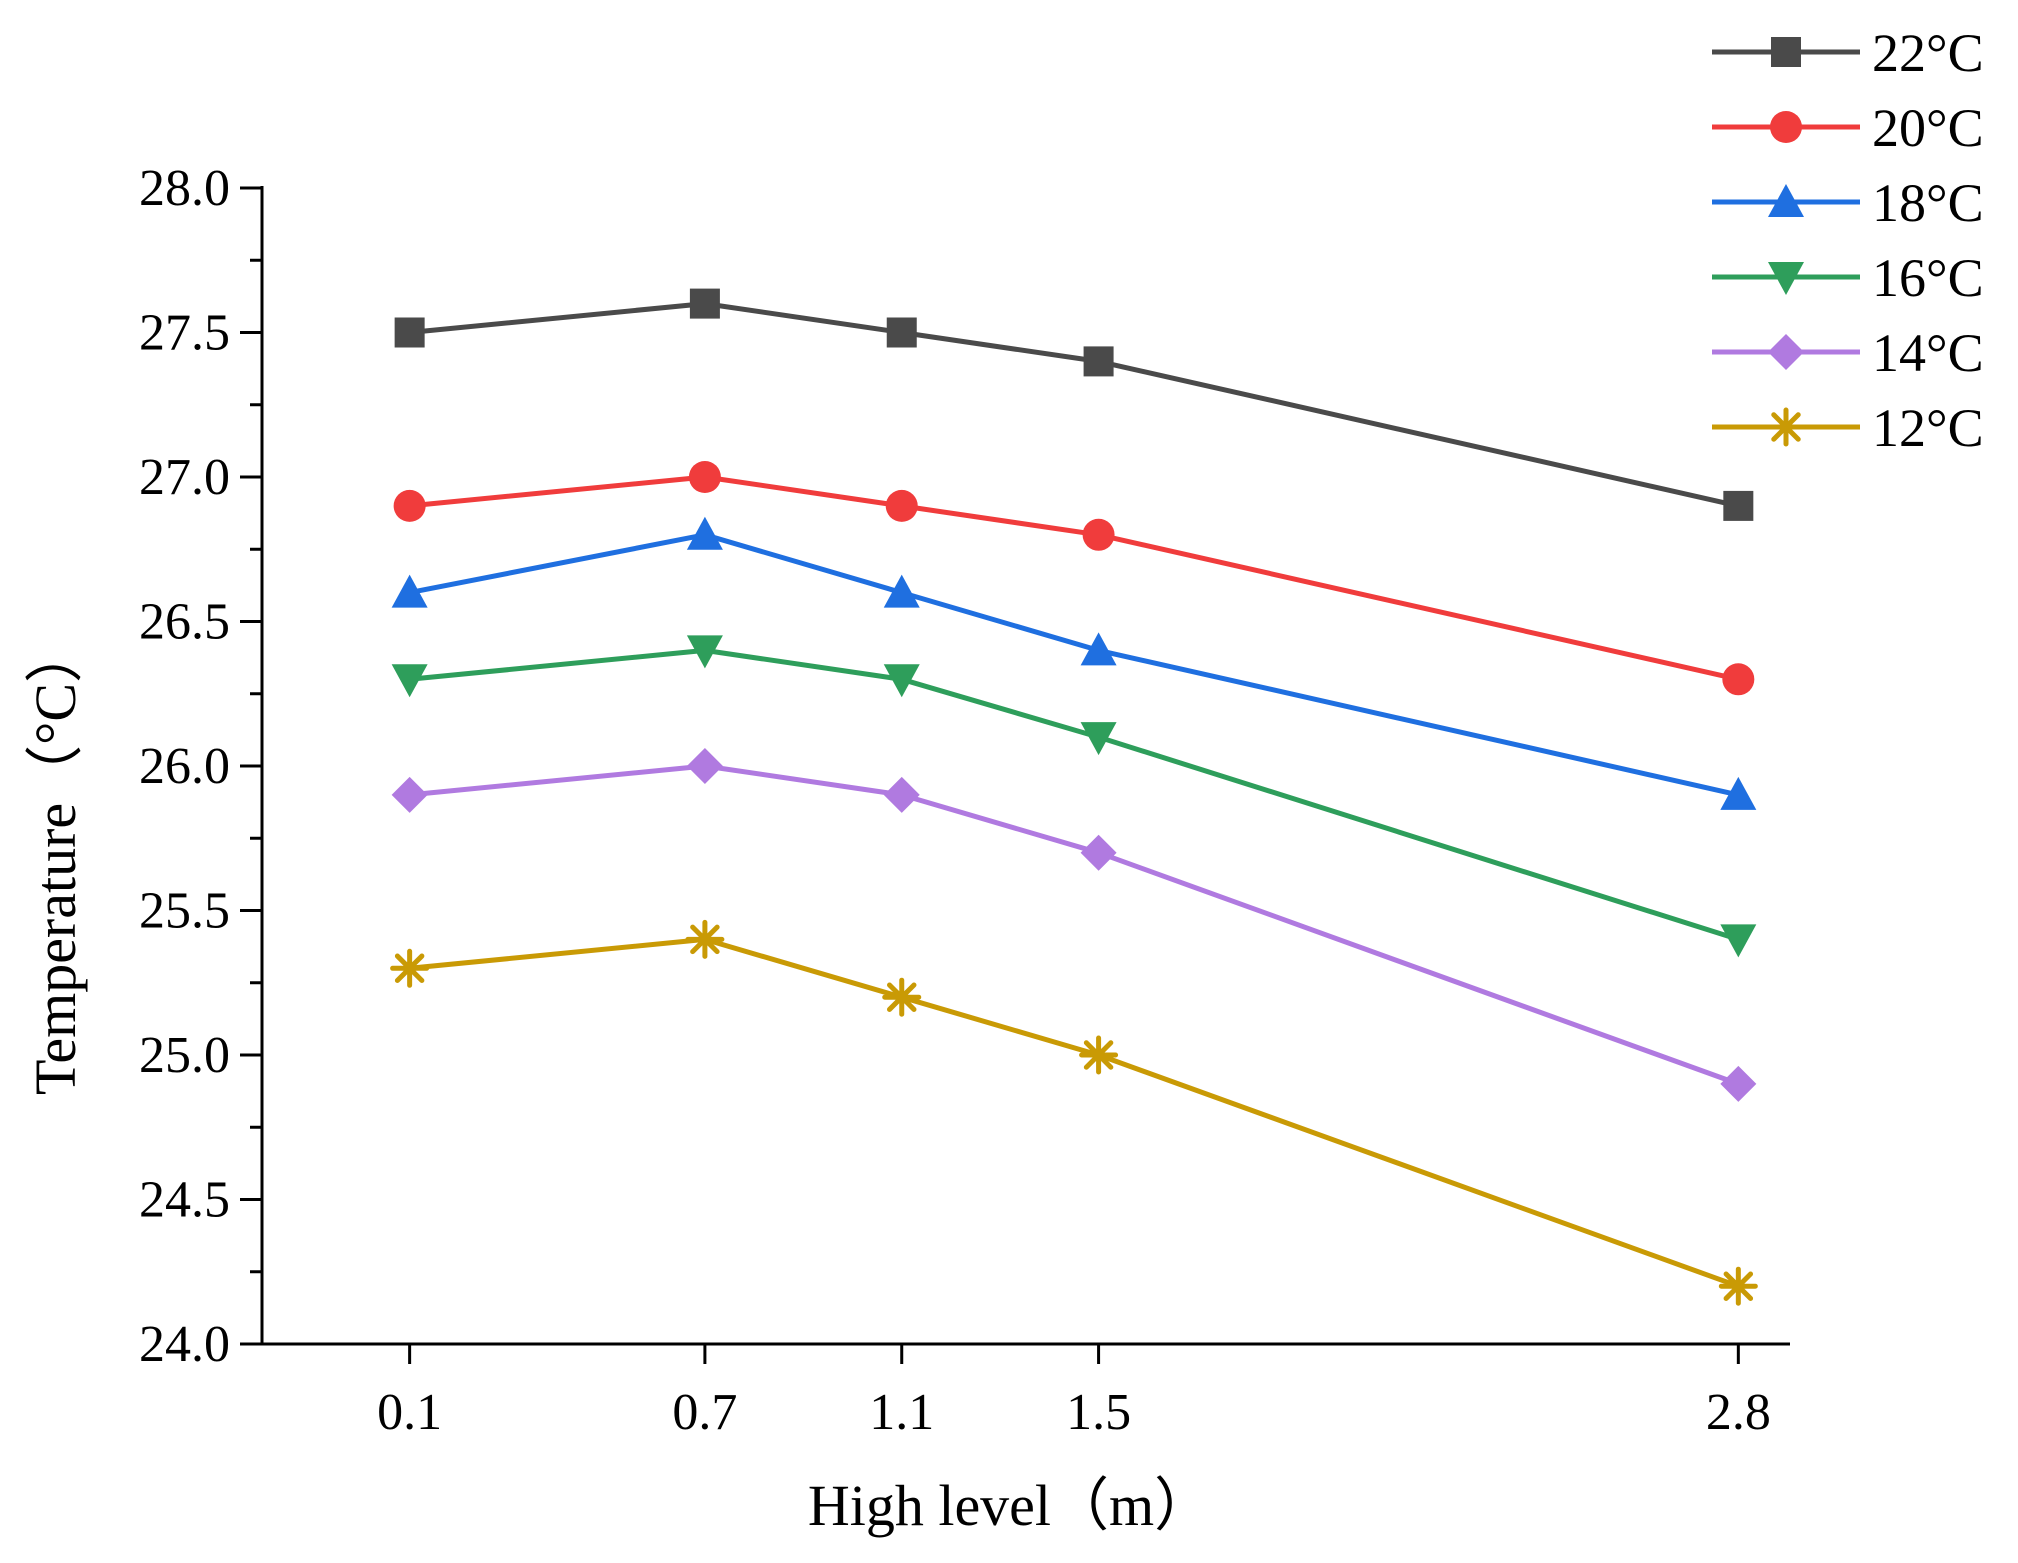 The image size is (2018, 1563). What do you see at coordinates (1928, 278) in the screenshot?
I see `legend-label-16c: 16°C` at bounding box center [1928, 278].